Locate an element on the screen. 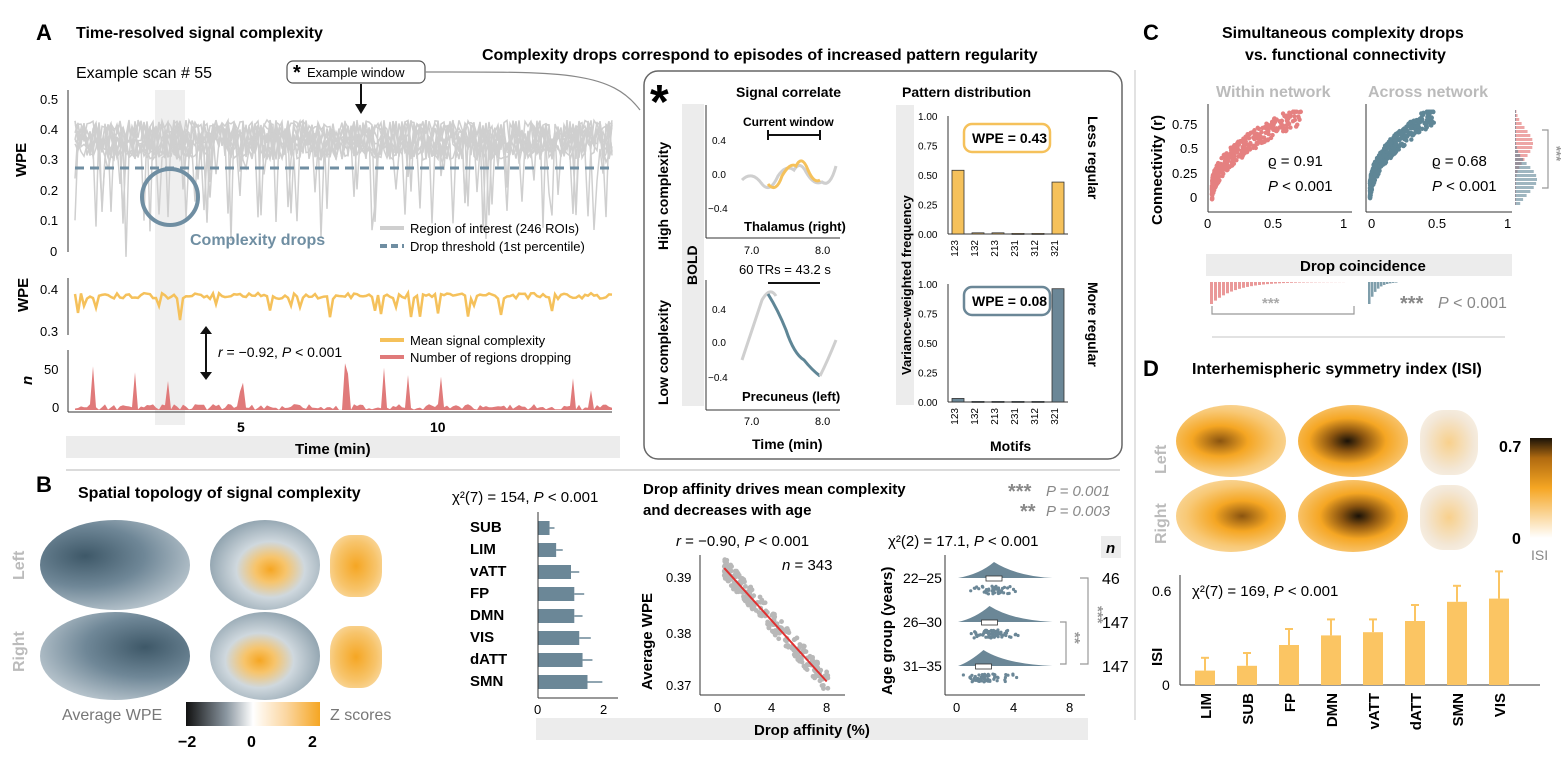  sig2-text: P = 0.003 is located at coordinates (1078, 511).